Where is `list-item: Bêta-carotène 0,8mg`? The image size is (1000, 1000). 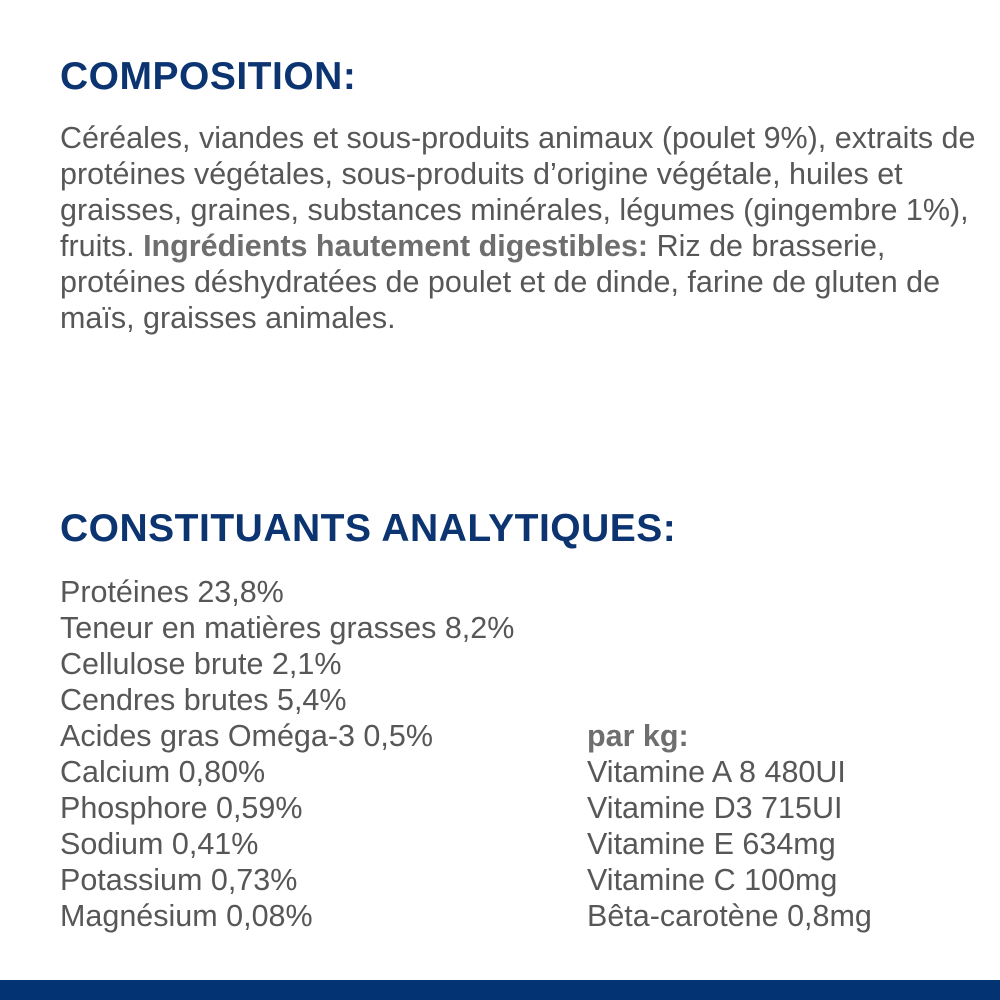 list-item: Bêta-carotène 0,8mg is located at coordinates (729, 916).